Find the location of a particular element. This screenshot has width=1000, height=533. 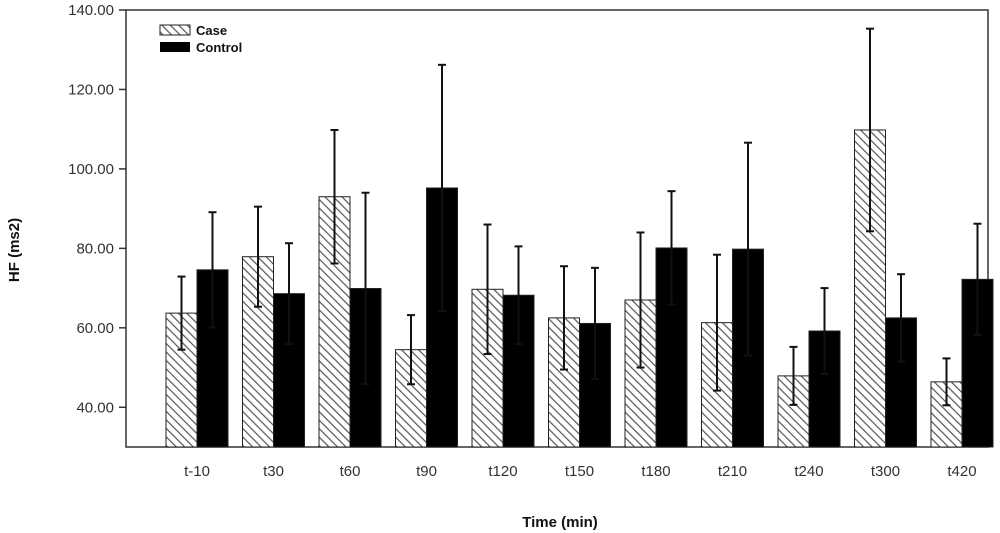

error-bar-case-t240 is located at coordinates (793, 375).